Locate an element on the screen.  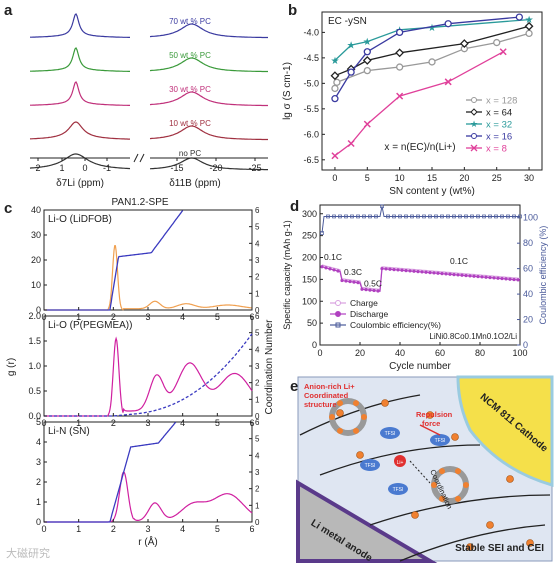
cn-tick-label: 1 is located at coordinates (257, 505).